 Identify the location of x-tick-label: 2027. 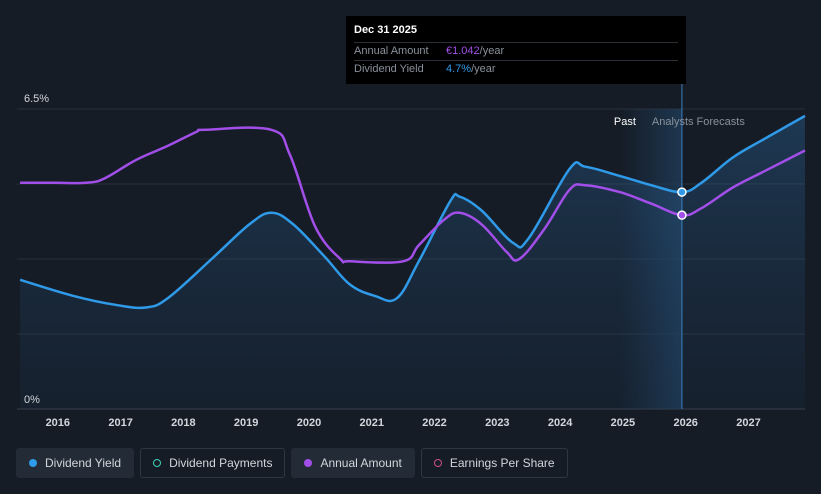
(748, 423).